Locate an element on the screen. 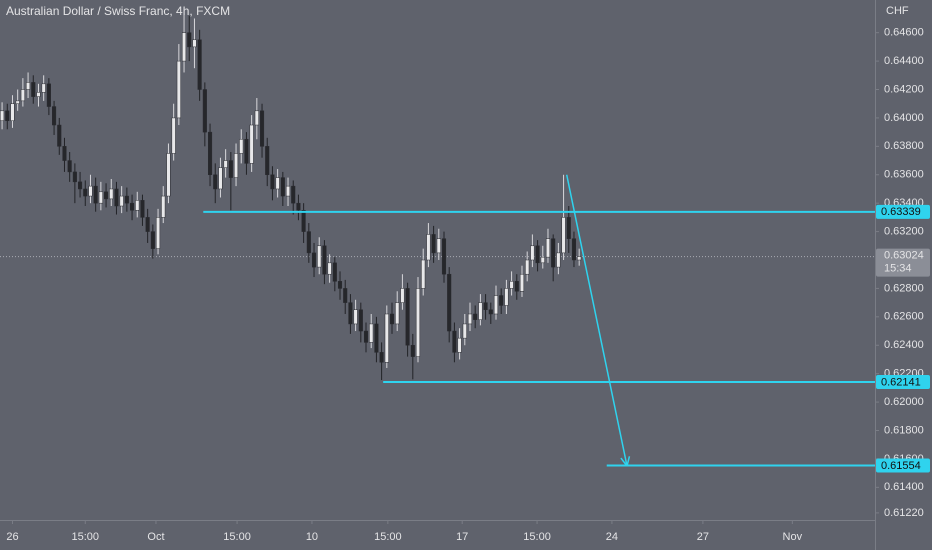 Image resolution: width=932 pixels, height=550 pixels. y-tick-label: 0.61400 is located at coordinates (904, 487).